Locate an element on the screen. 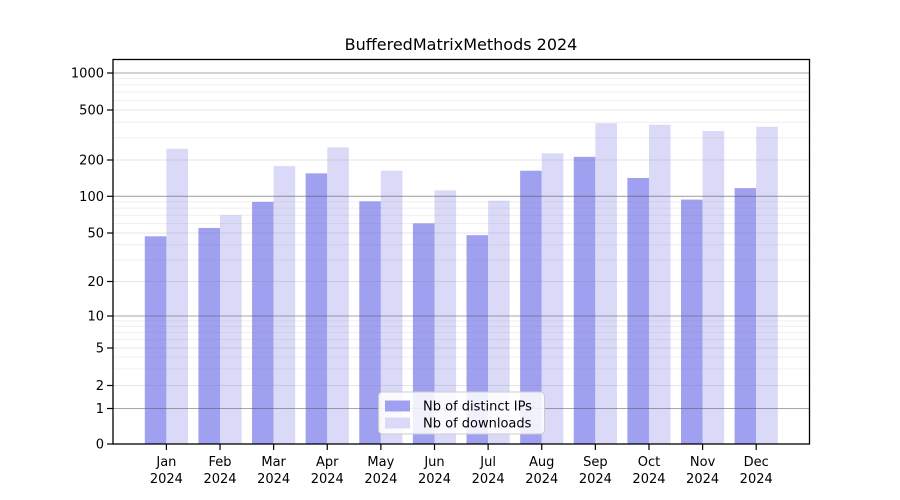 Image resolution: width=900 pixels, height=500 pixels. bar-distinct-ips-oct is located at coordinates (638, 310).